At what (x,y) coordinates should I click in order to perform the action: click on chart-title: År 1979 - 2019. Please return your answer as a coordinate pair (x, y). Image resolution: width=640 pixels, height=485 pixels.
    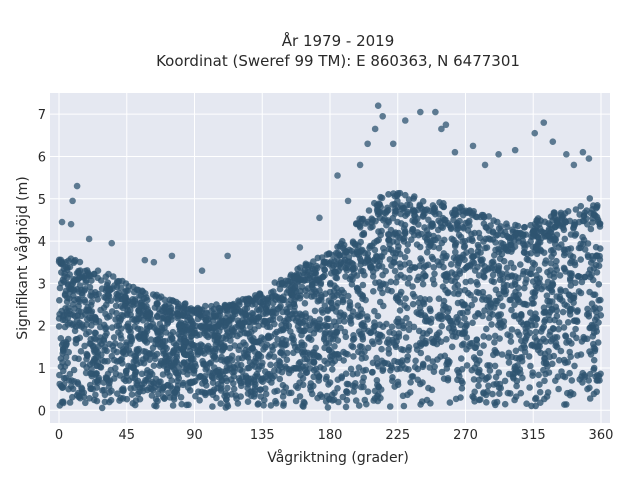
    Looking at the image, I should click on (338, 40).